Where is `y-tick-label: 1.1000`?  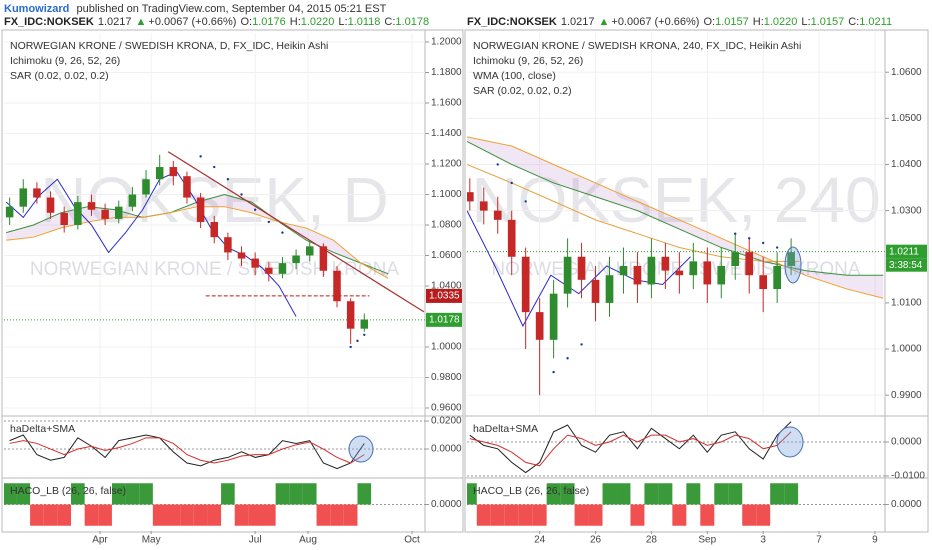
y-tick-label: 1.1000 is located at coordinates (446, 194).